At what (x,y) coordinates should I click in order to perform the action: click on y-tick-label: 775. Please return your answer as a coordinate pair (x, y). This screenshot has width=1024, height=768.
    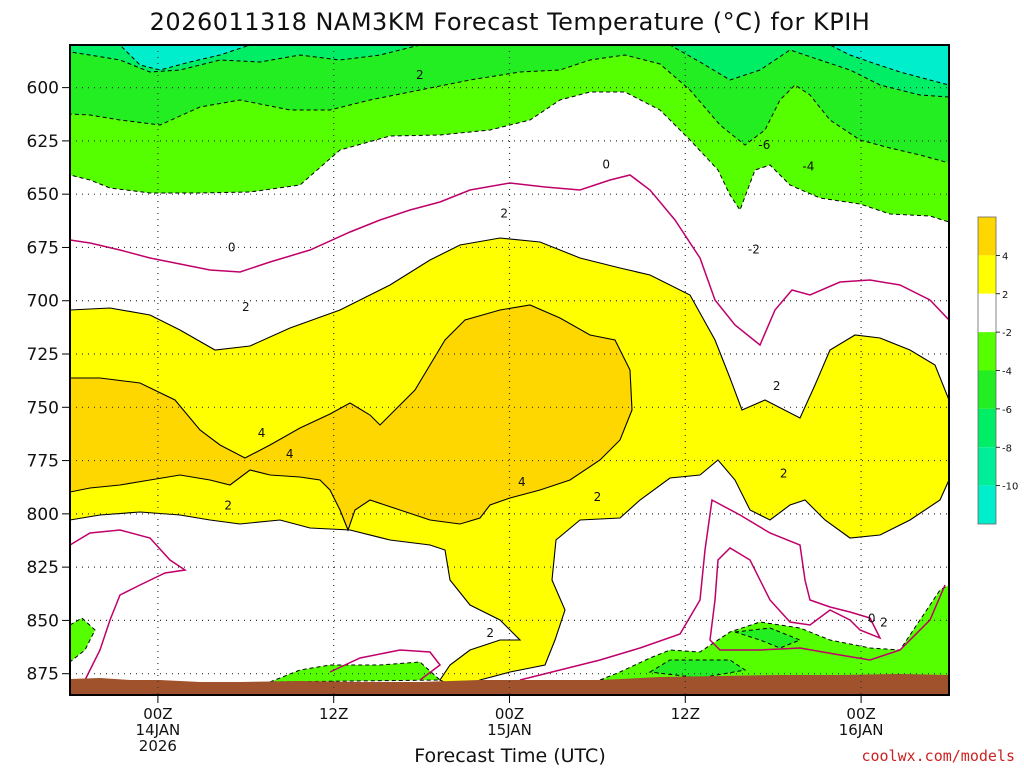
    Looking at the image, I should click on (43, 462).